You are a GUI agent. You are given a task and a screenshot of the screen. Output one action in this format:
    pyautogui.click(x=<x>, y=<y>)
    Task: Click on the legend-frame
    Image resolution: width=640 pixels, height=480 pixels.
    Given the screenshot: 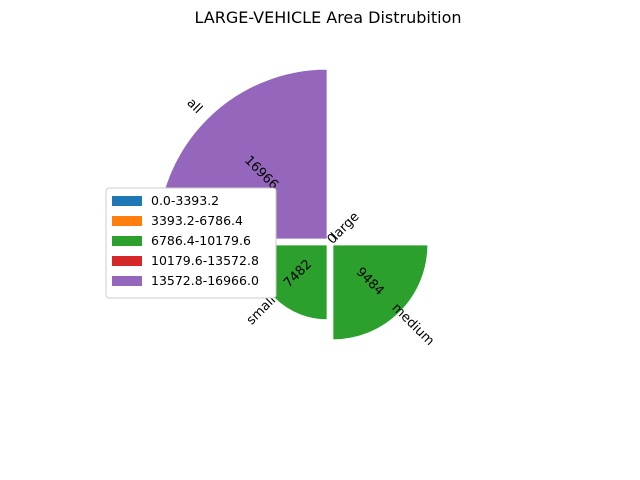 What is the action you would take?
    pyautogui.click(x=191, y=243)
    